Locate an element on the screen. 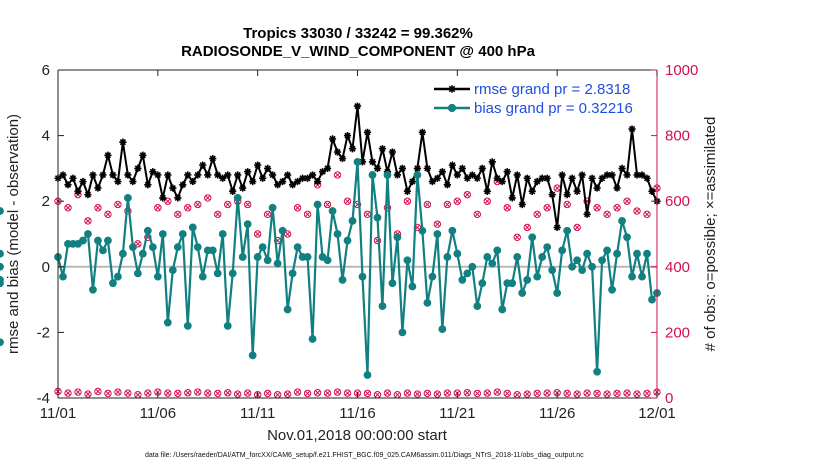  x-tick-label: 11/21 is located at coordinates (457, 413).